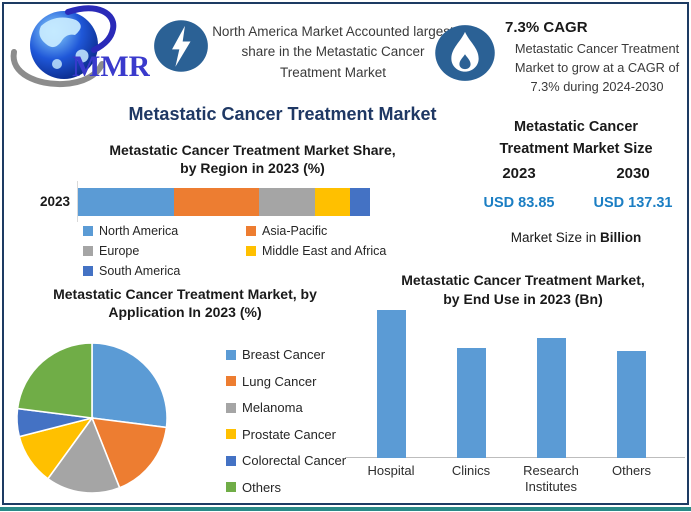 This screenshot has width=691, height=512. What do you see at coordinates (555, 237) in the screenshot?
I see `market-size-caption-prefix: Market Size in` at bounding box center [555, 237].